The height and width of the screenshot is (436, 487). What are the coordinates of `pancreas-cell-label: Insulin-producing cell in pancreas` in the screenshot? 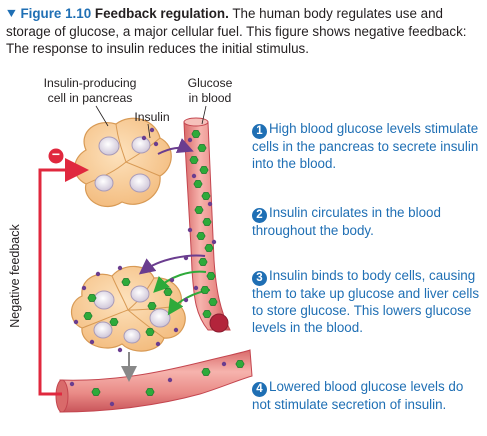 It's located at (90, 90).